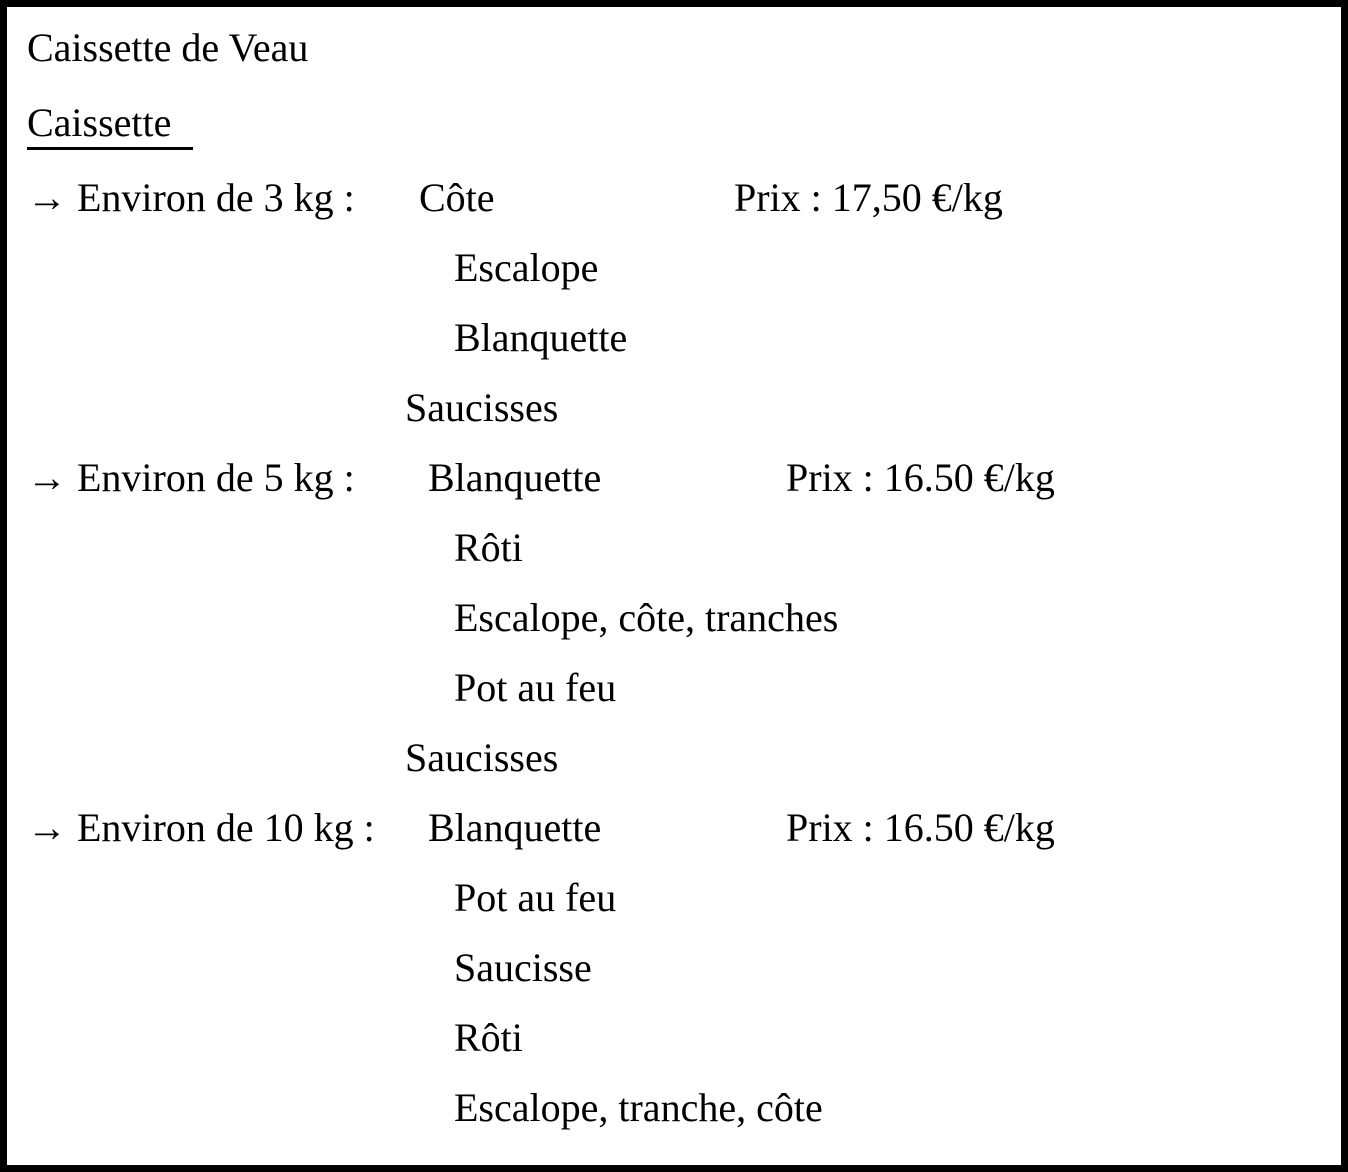  What do you see at coordinates (191, 197) in the screenshot?
I see `section-1-label: → Environ de 3 kg :` at bounding box center [191, 197].